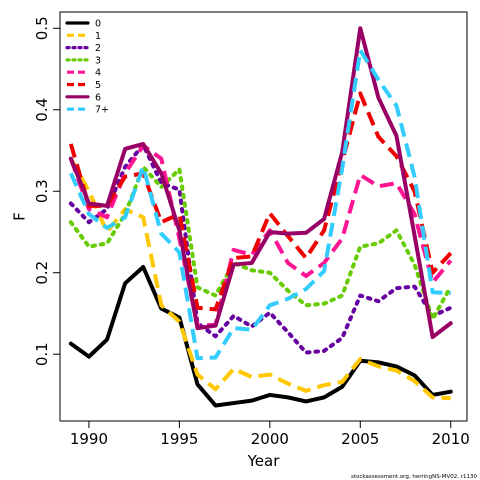 This screenshot has height=480, width=480. I want to click on y-axis-title: F, so click(20, 216).